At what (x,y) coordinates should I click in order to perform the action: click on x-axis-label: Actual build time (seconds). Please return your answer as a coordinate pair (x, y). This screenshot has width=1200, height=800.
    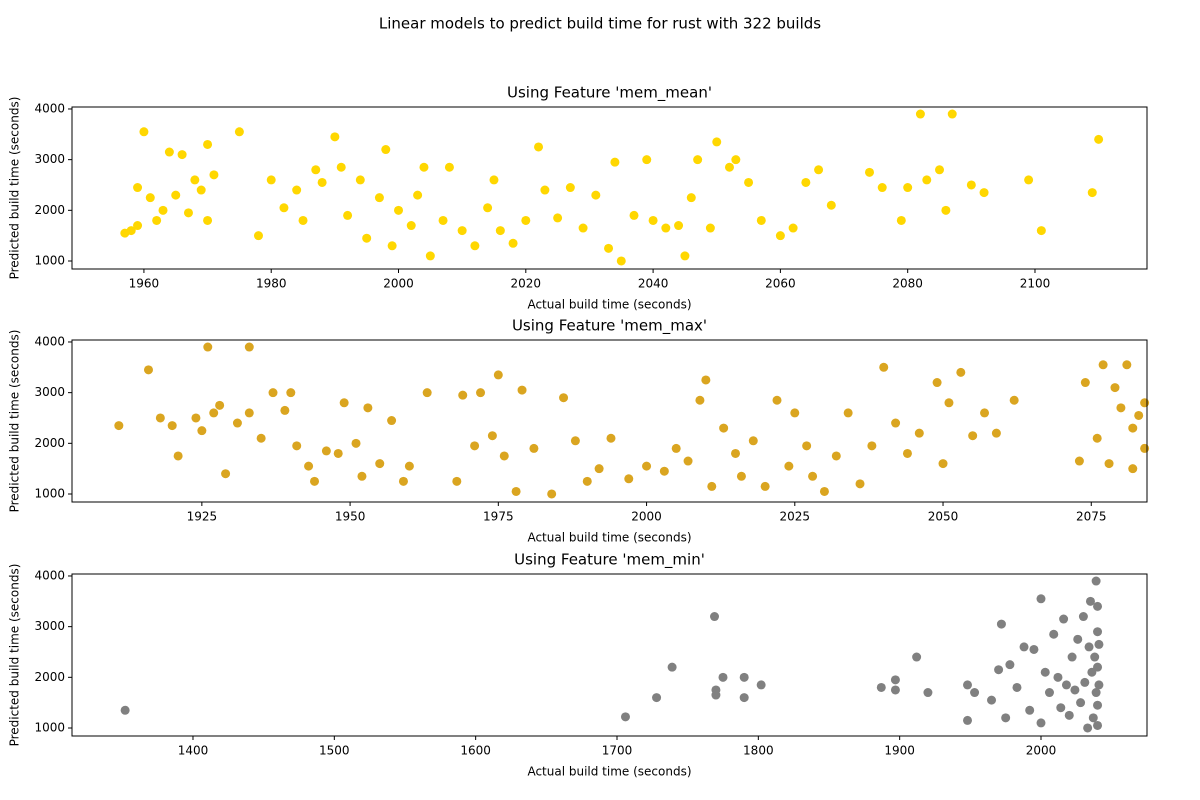
    Looking at the image, I should click on (609, 538).